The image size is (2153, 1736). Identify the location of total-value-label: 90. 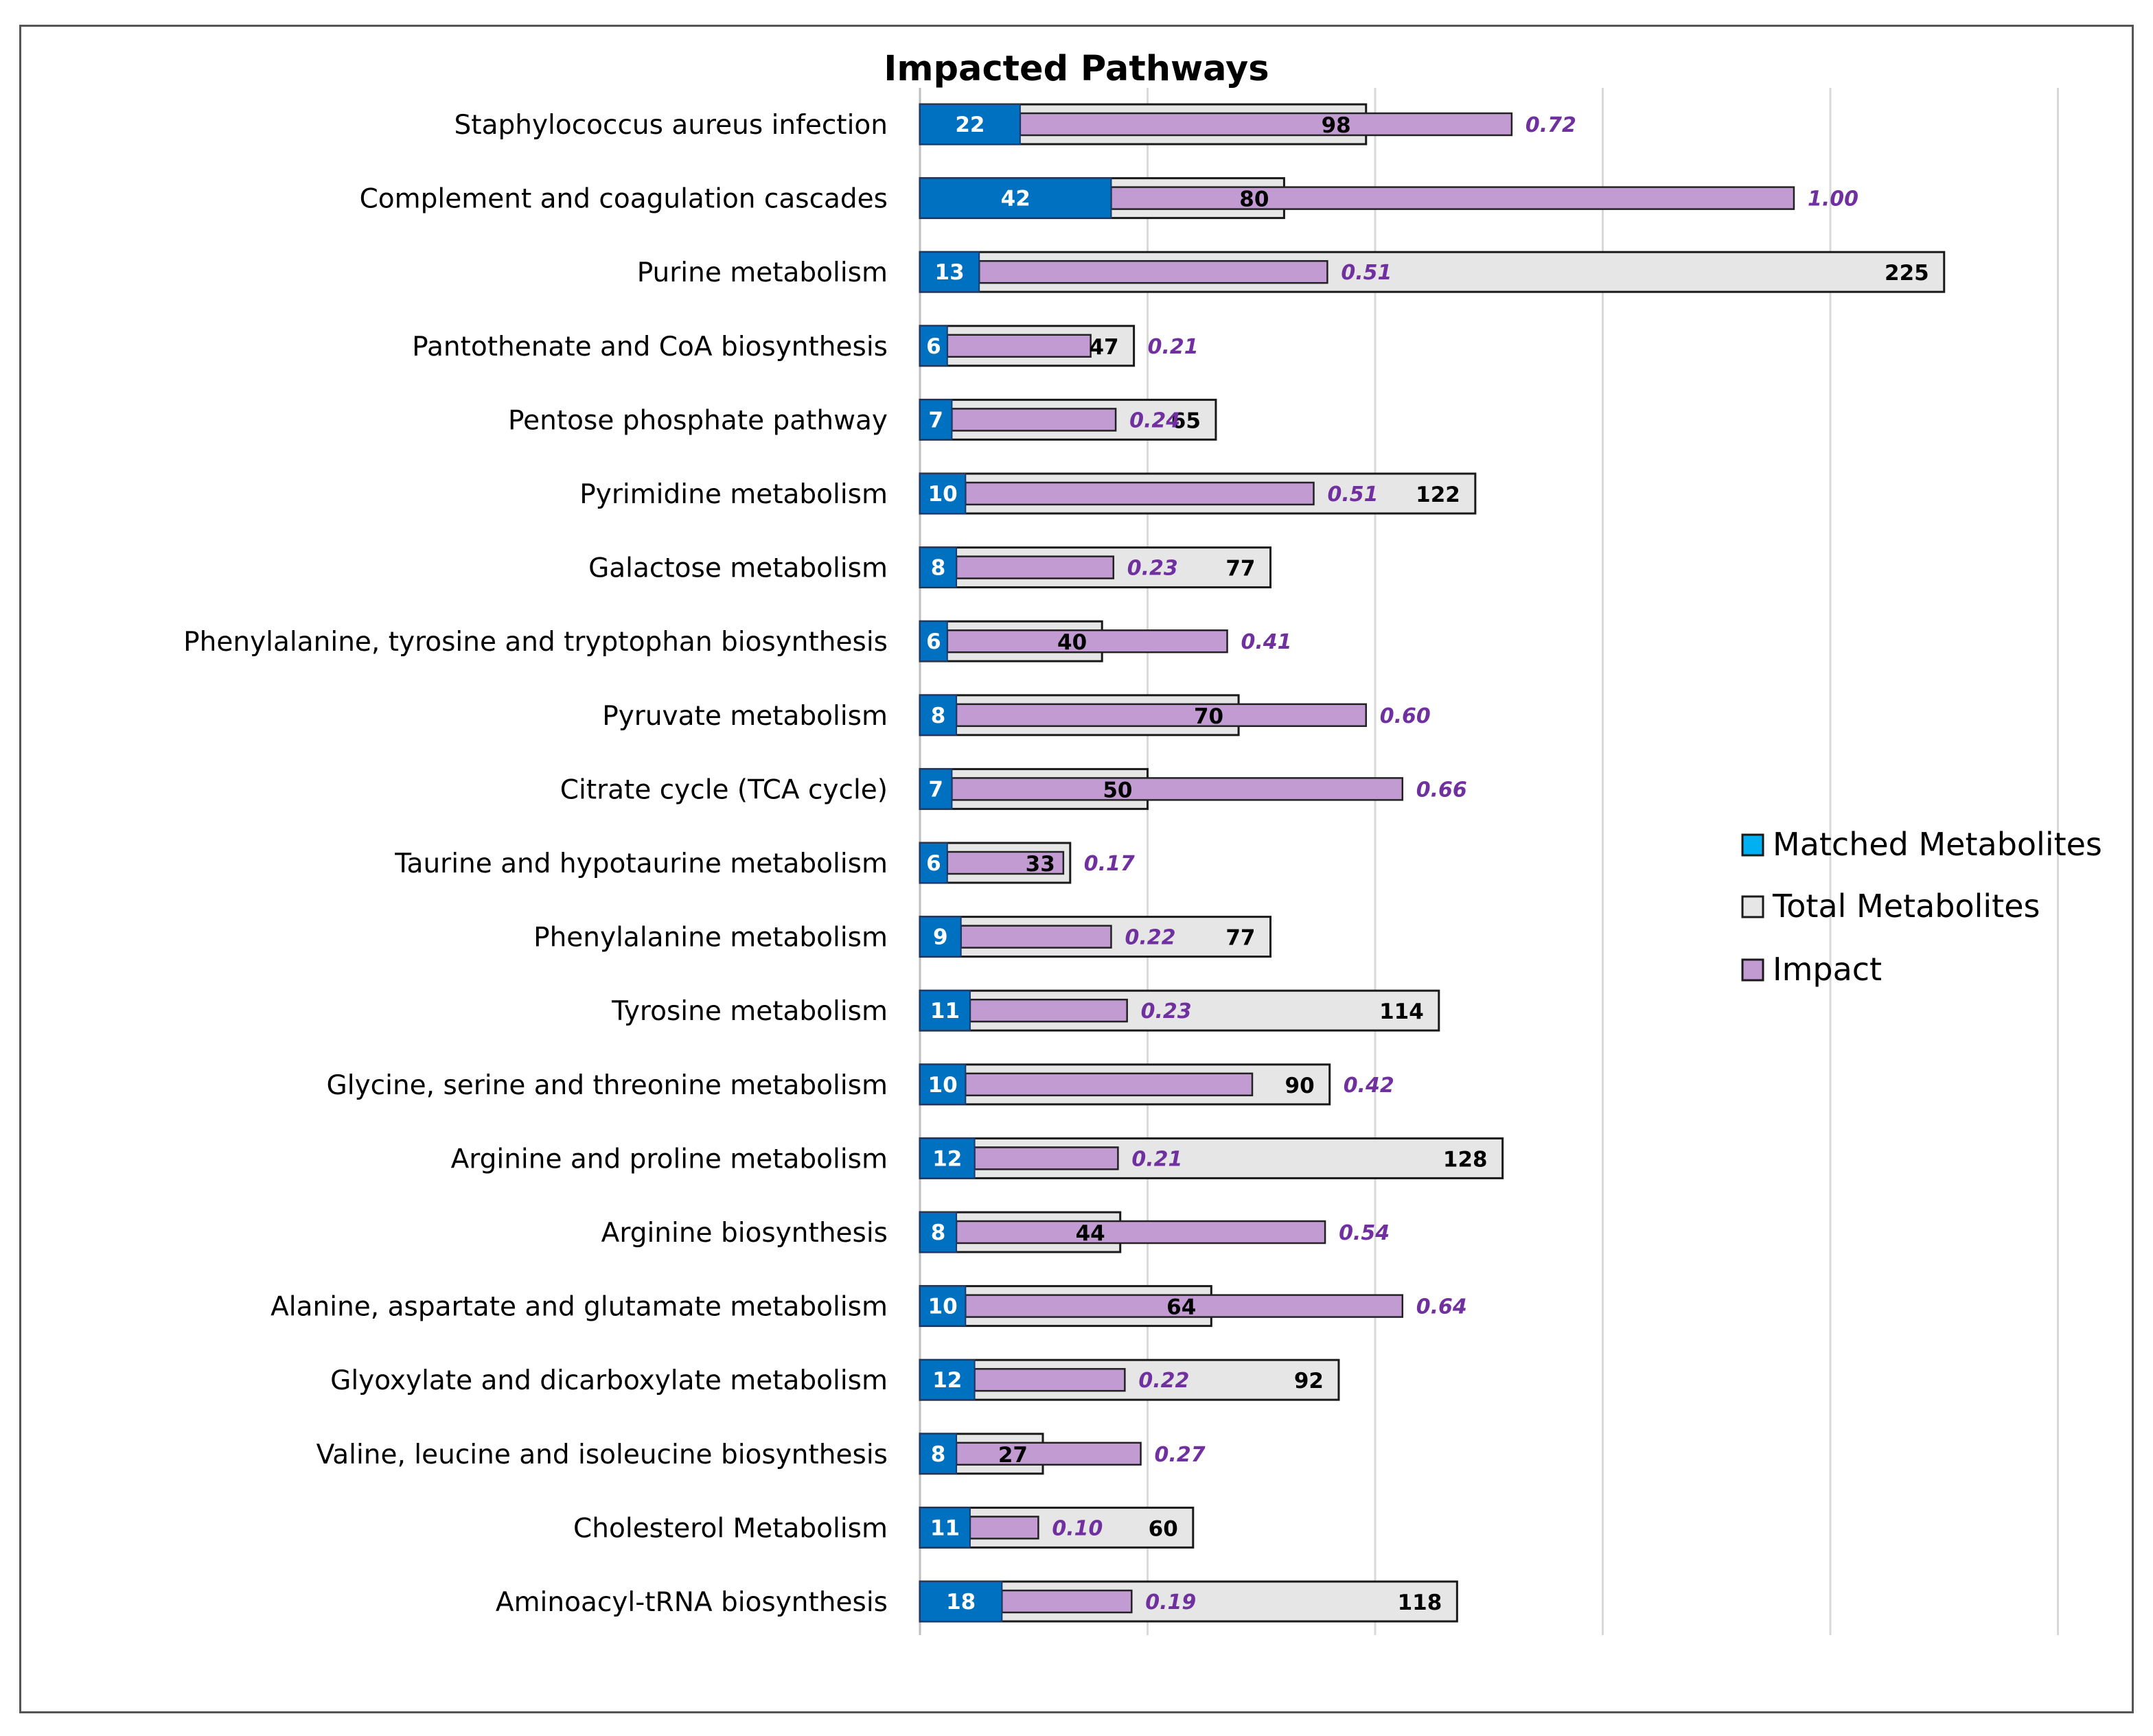
(1300, 1086).